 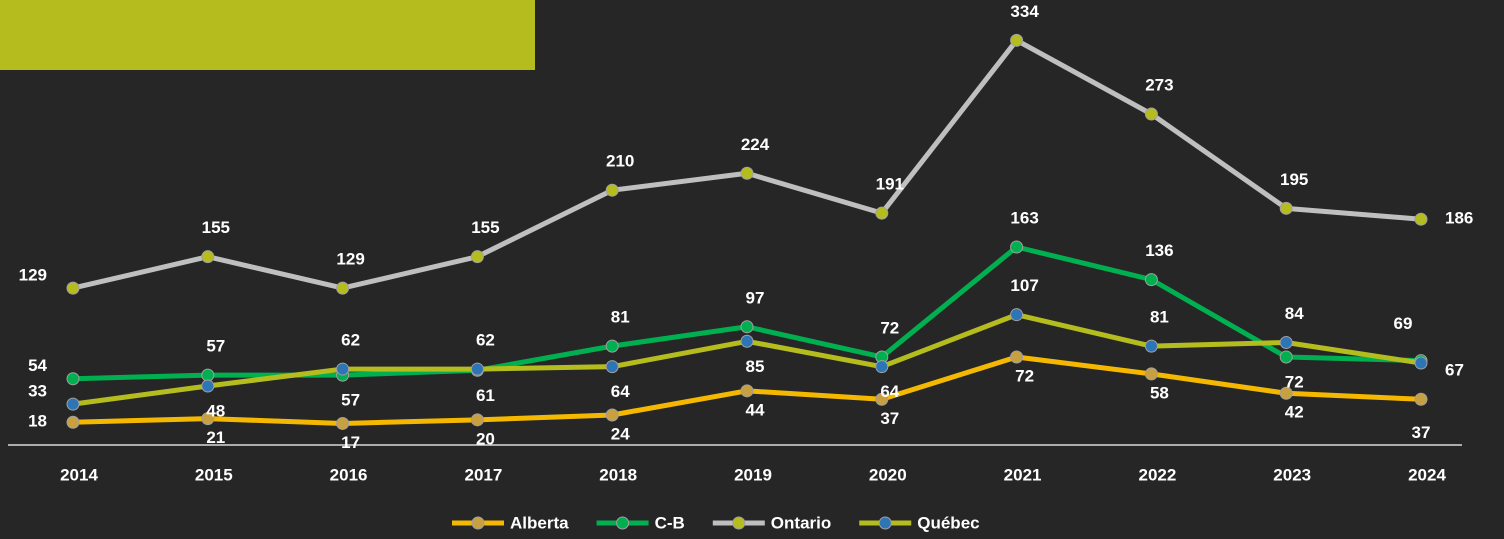 What do you see at coordinates (1157, 474) in the screenshot?
I see `x-tick-label: 2022` at bounding box center [1157, 474].